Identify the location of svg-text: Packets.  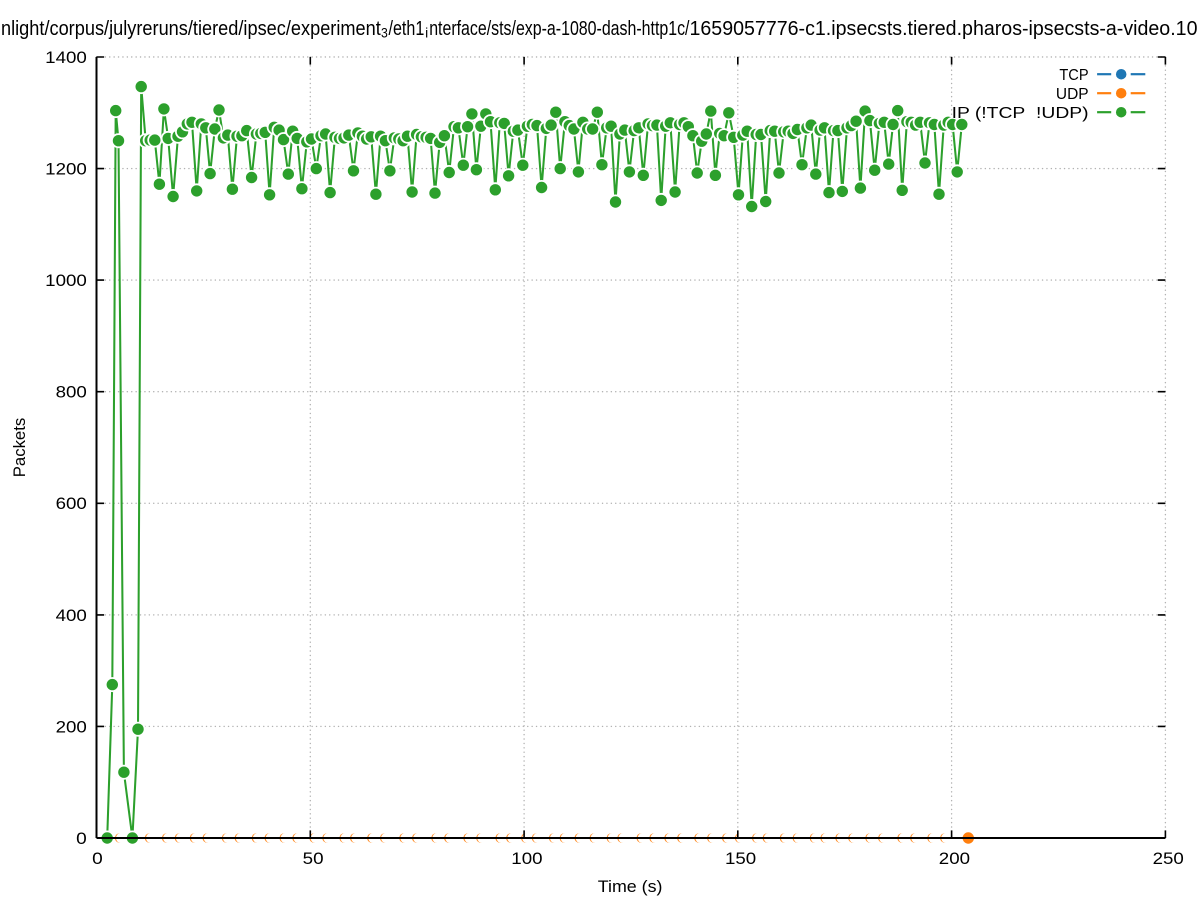
(19, 448).